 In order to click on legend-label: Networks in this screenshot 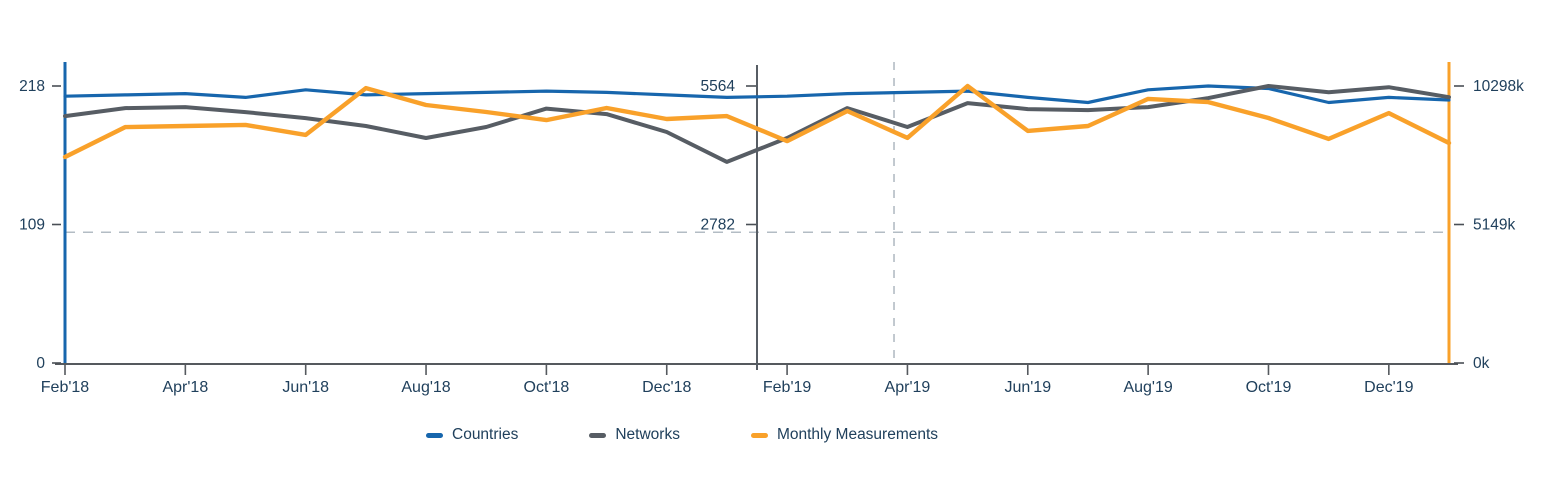, I will do `click(647, 434)`.